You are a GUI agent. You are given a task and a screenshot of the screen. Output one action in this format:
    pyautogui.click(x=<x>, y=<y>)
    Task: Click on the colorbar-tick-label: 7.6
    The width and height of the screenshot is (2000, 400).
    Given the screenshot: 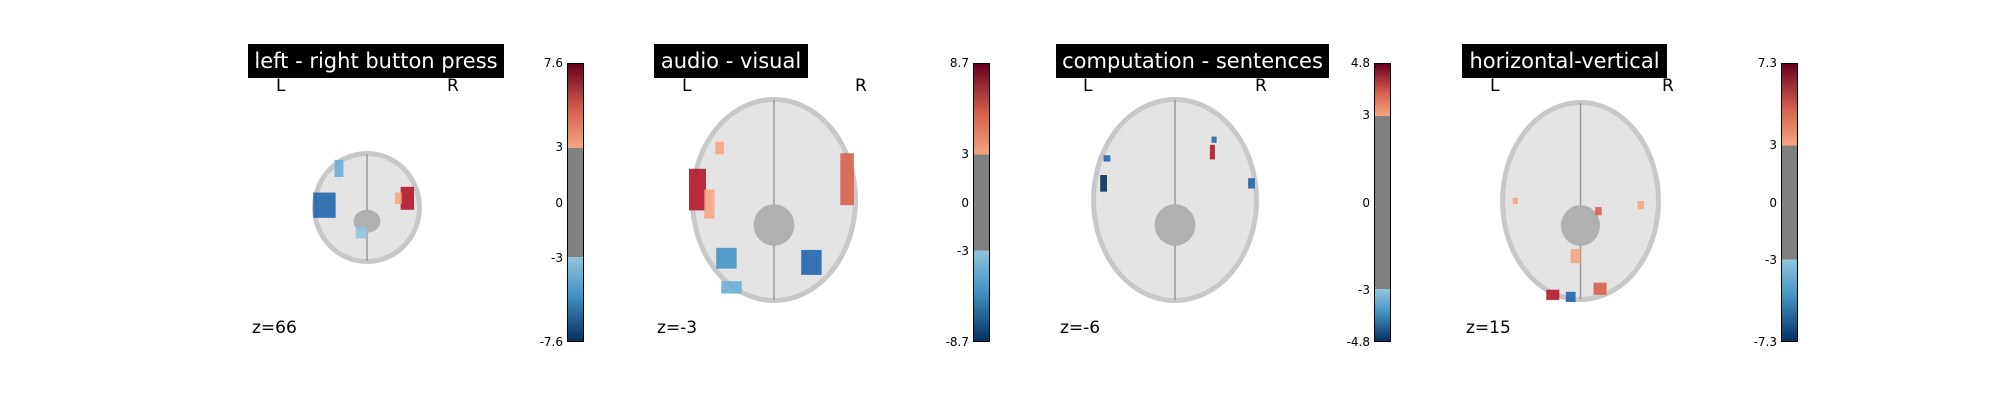 What is the action you would take?
    pyautogui.click(x=553, y=63)
    